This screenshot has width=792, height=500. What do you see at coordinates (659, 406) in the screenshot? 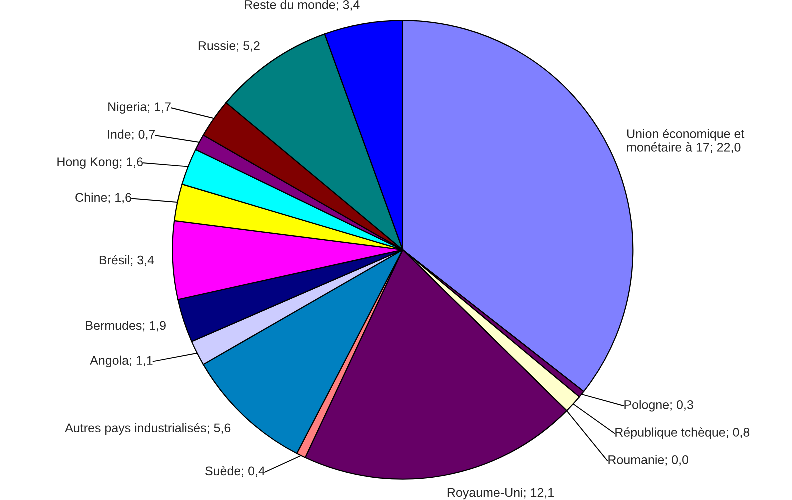
I see `slice-label: Pologne; 0,3` at bounding box center [659, 406].